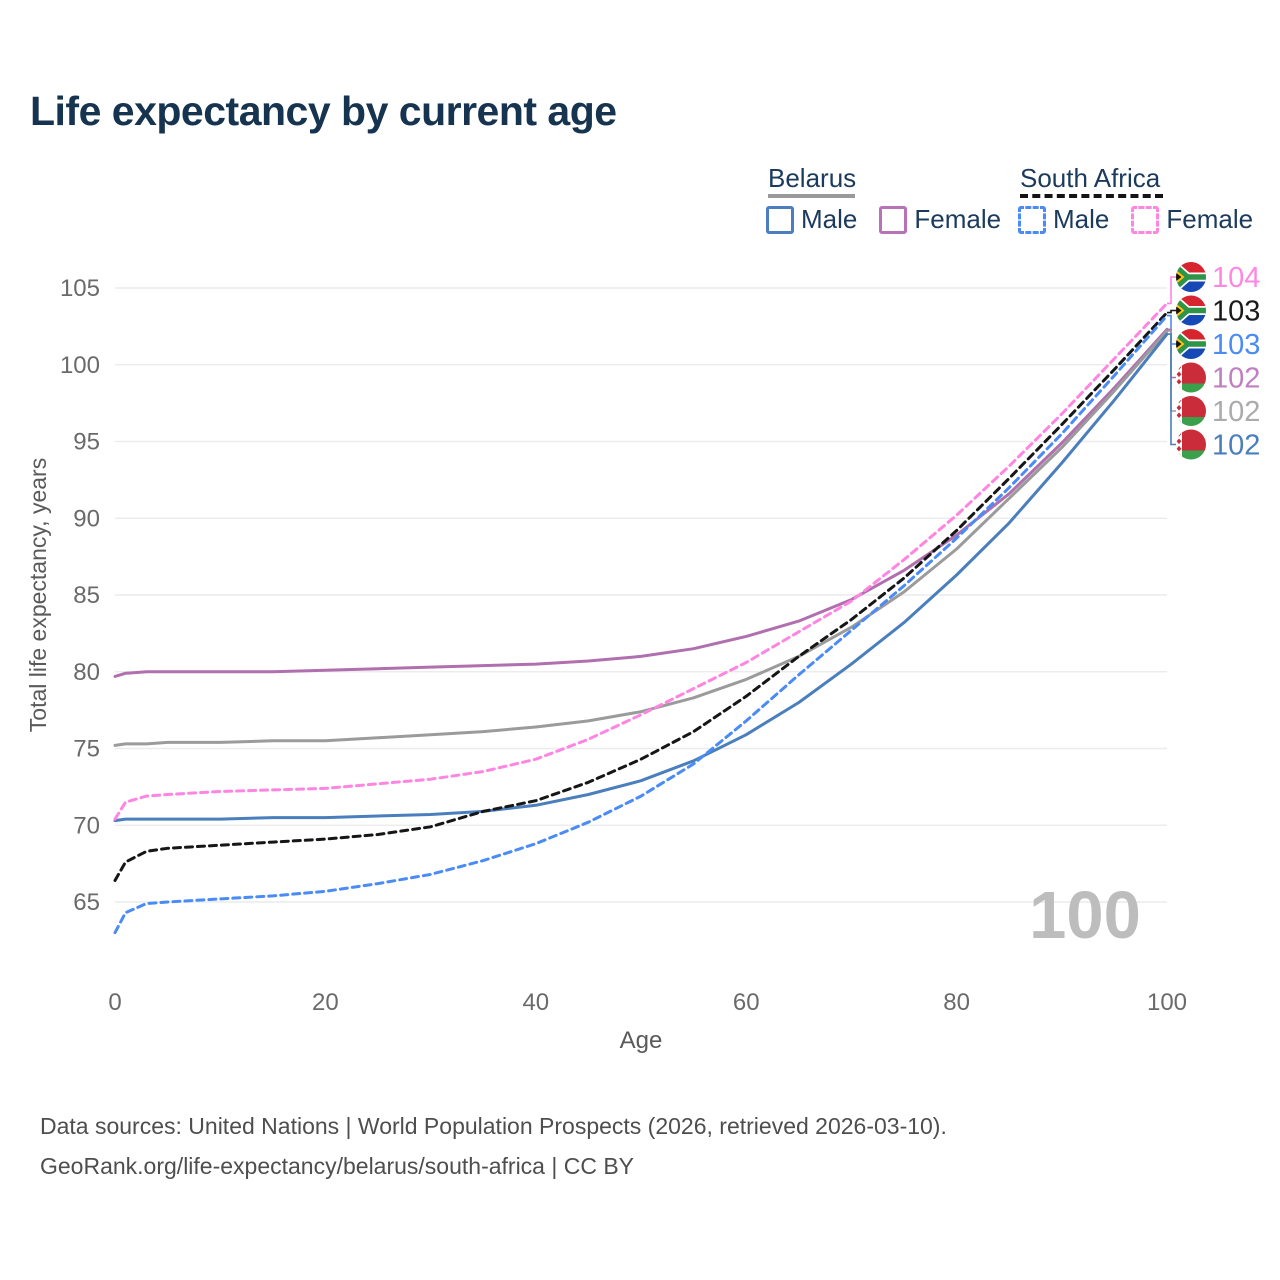  I want to click on x-tick-label: 20, so click(325, 1002).